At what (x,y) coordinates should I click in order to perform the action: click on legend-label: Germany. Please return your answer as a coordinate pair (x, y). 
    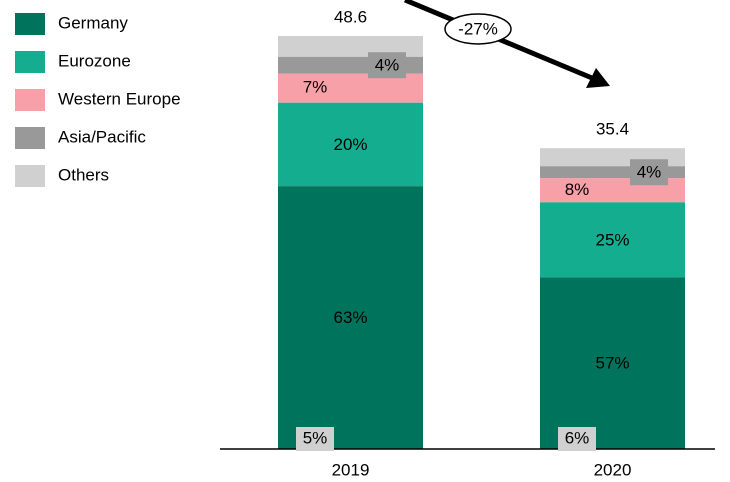
    Looking at the image, I should click on (93, 22).